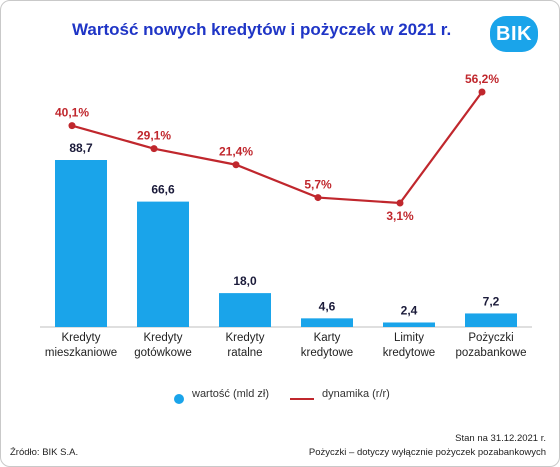 The height and width of the screenshot is (467, 560). Describe the element at coordinates (318, 185) in the screenshot. I see `dynamics-label: 5,7%` at that location.